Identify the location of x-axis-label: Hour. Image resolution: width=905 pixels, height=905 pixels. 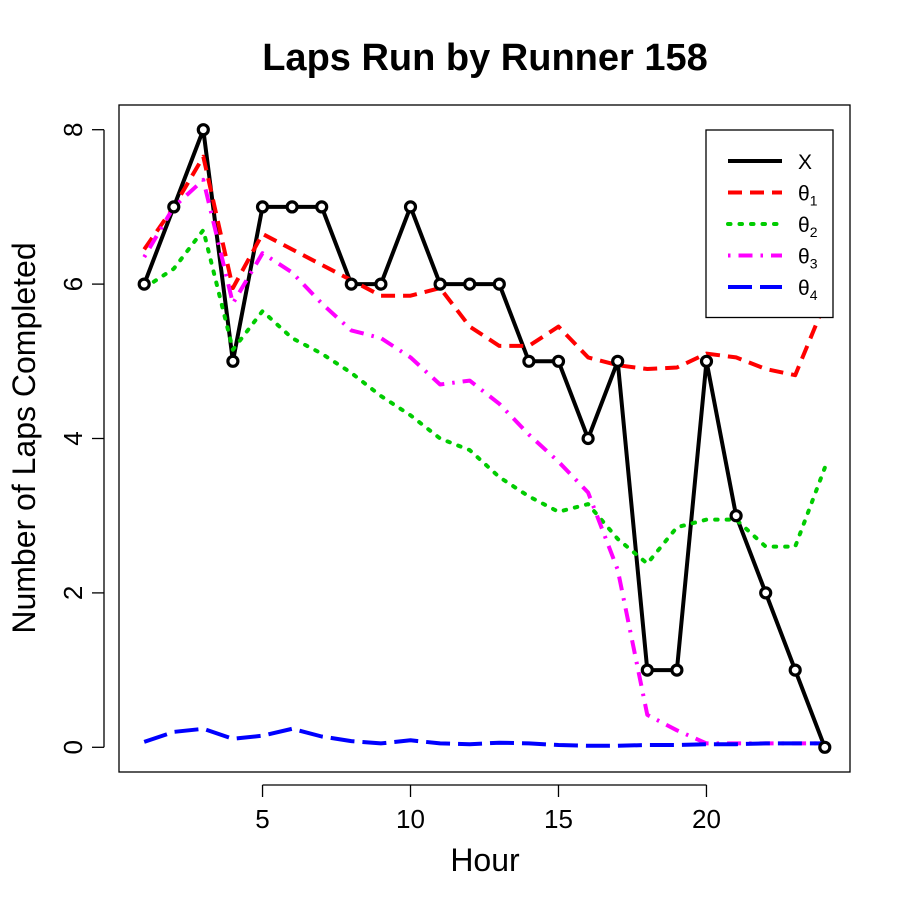
(485, 860).